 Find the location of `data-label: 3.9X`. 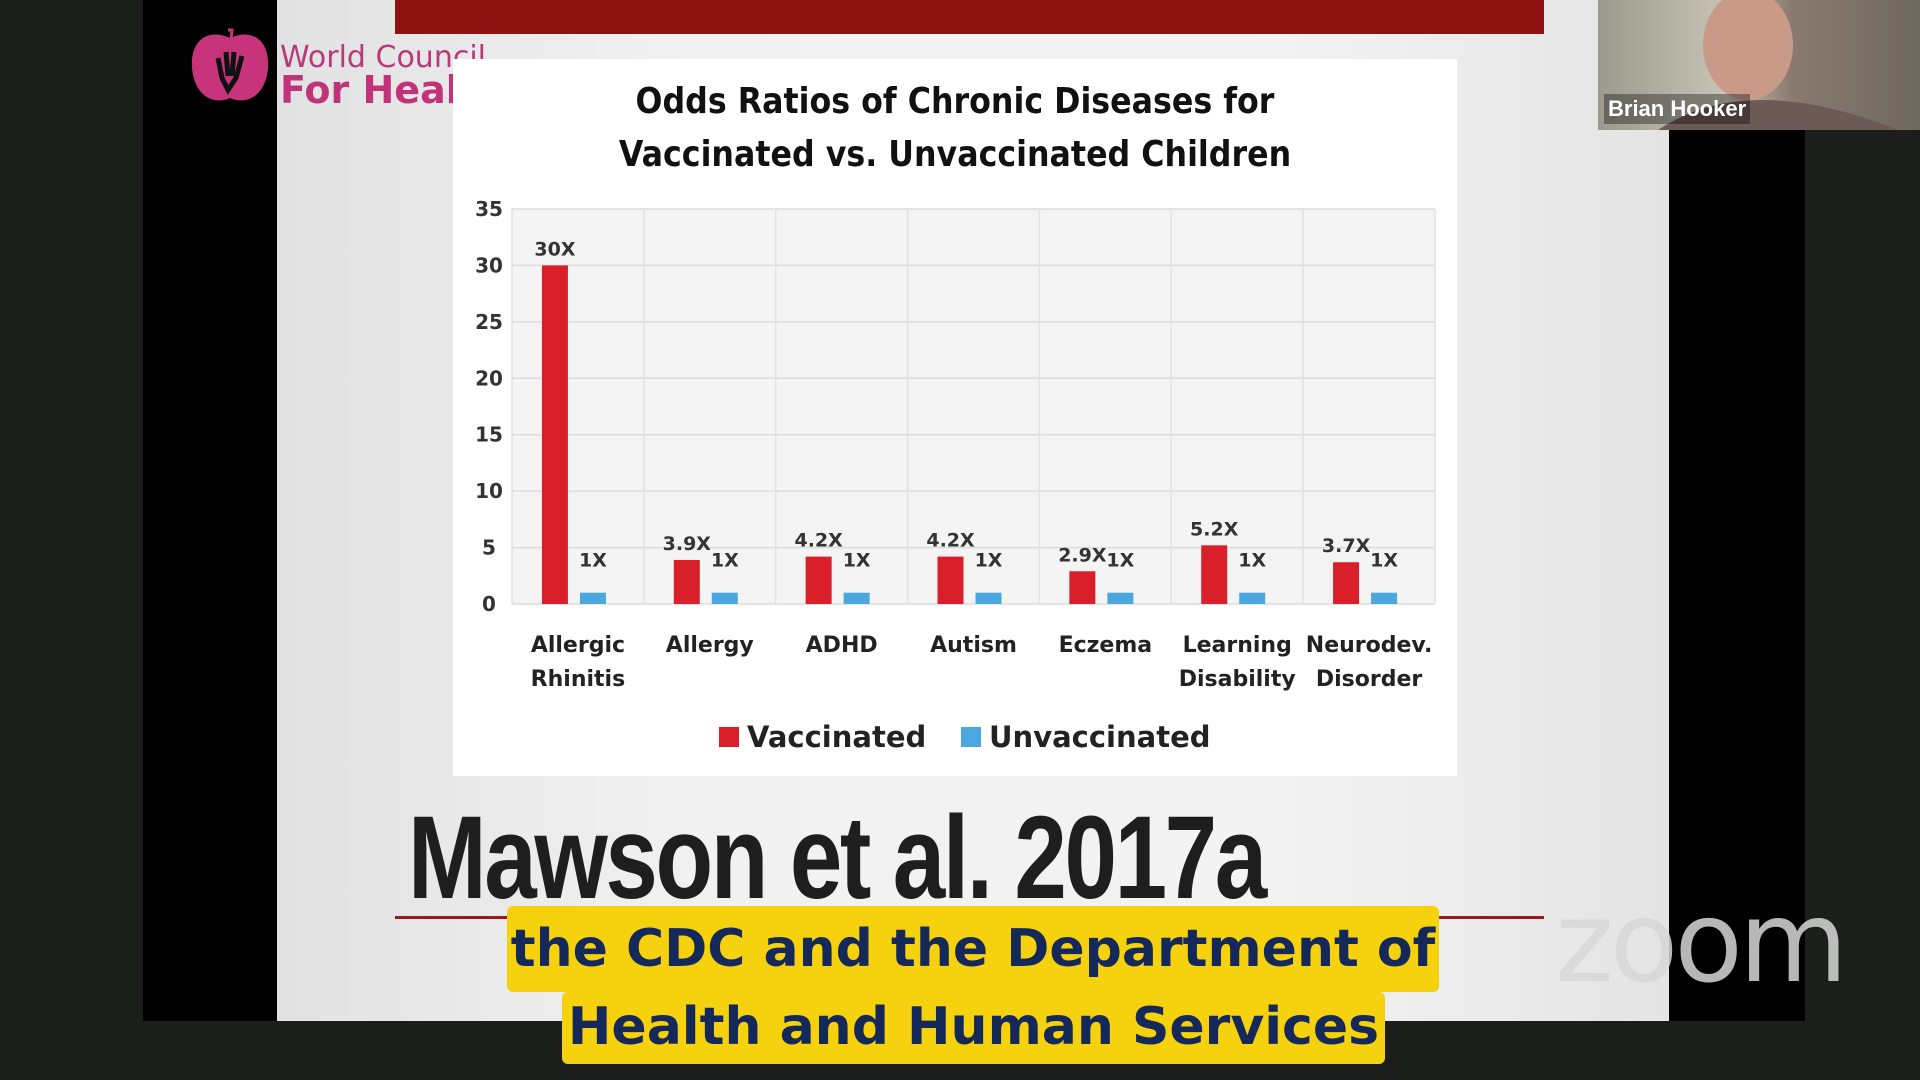

data-label: 3.9X is located at coordinates (687, 544).